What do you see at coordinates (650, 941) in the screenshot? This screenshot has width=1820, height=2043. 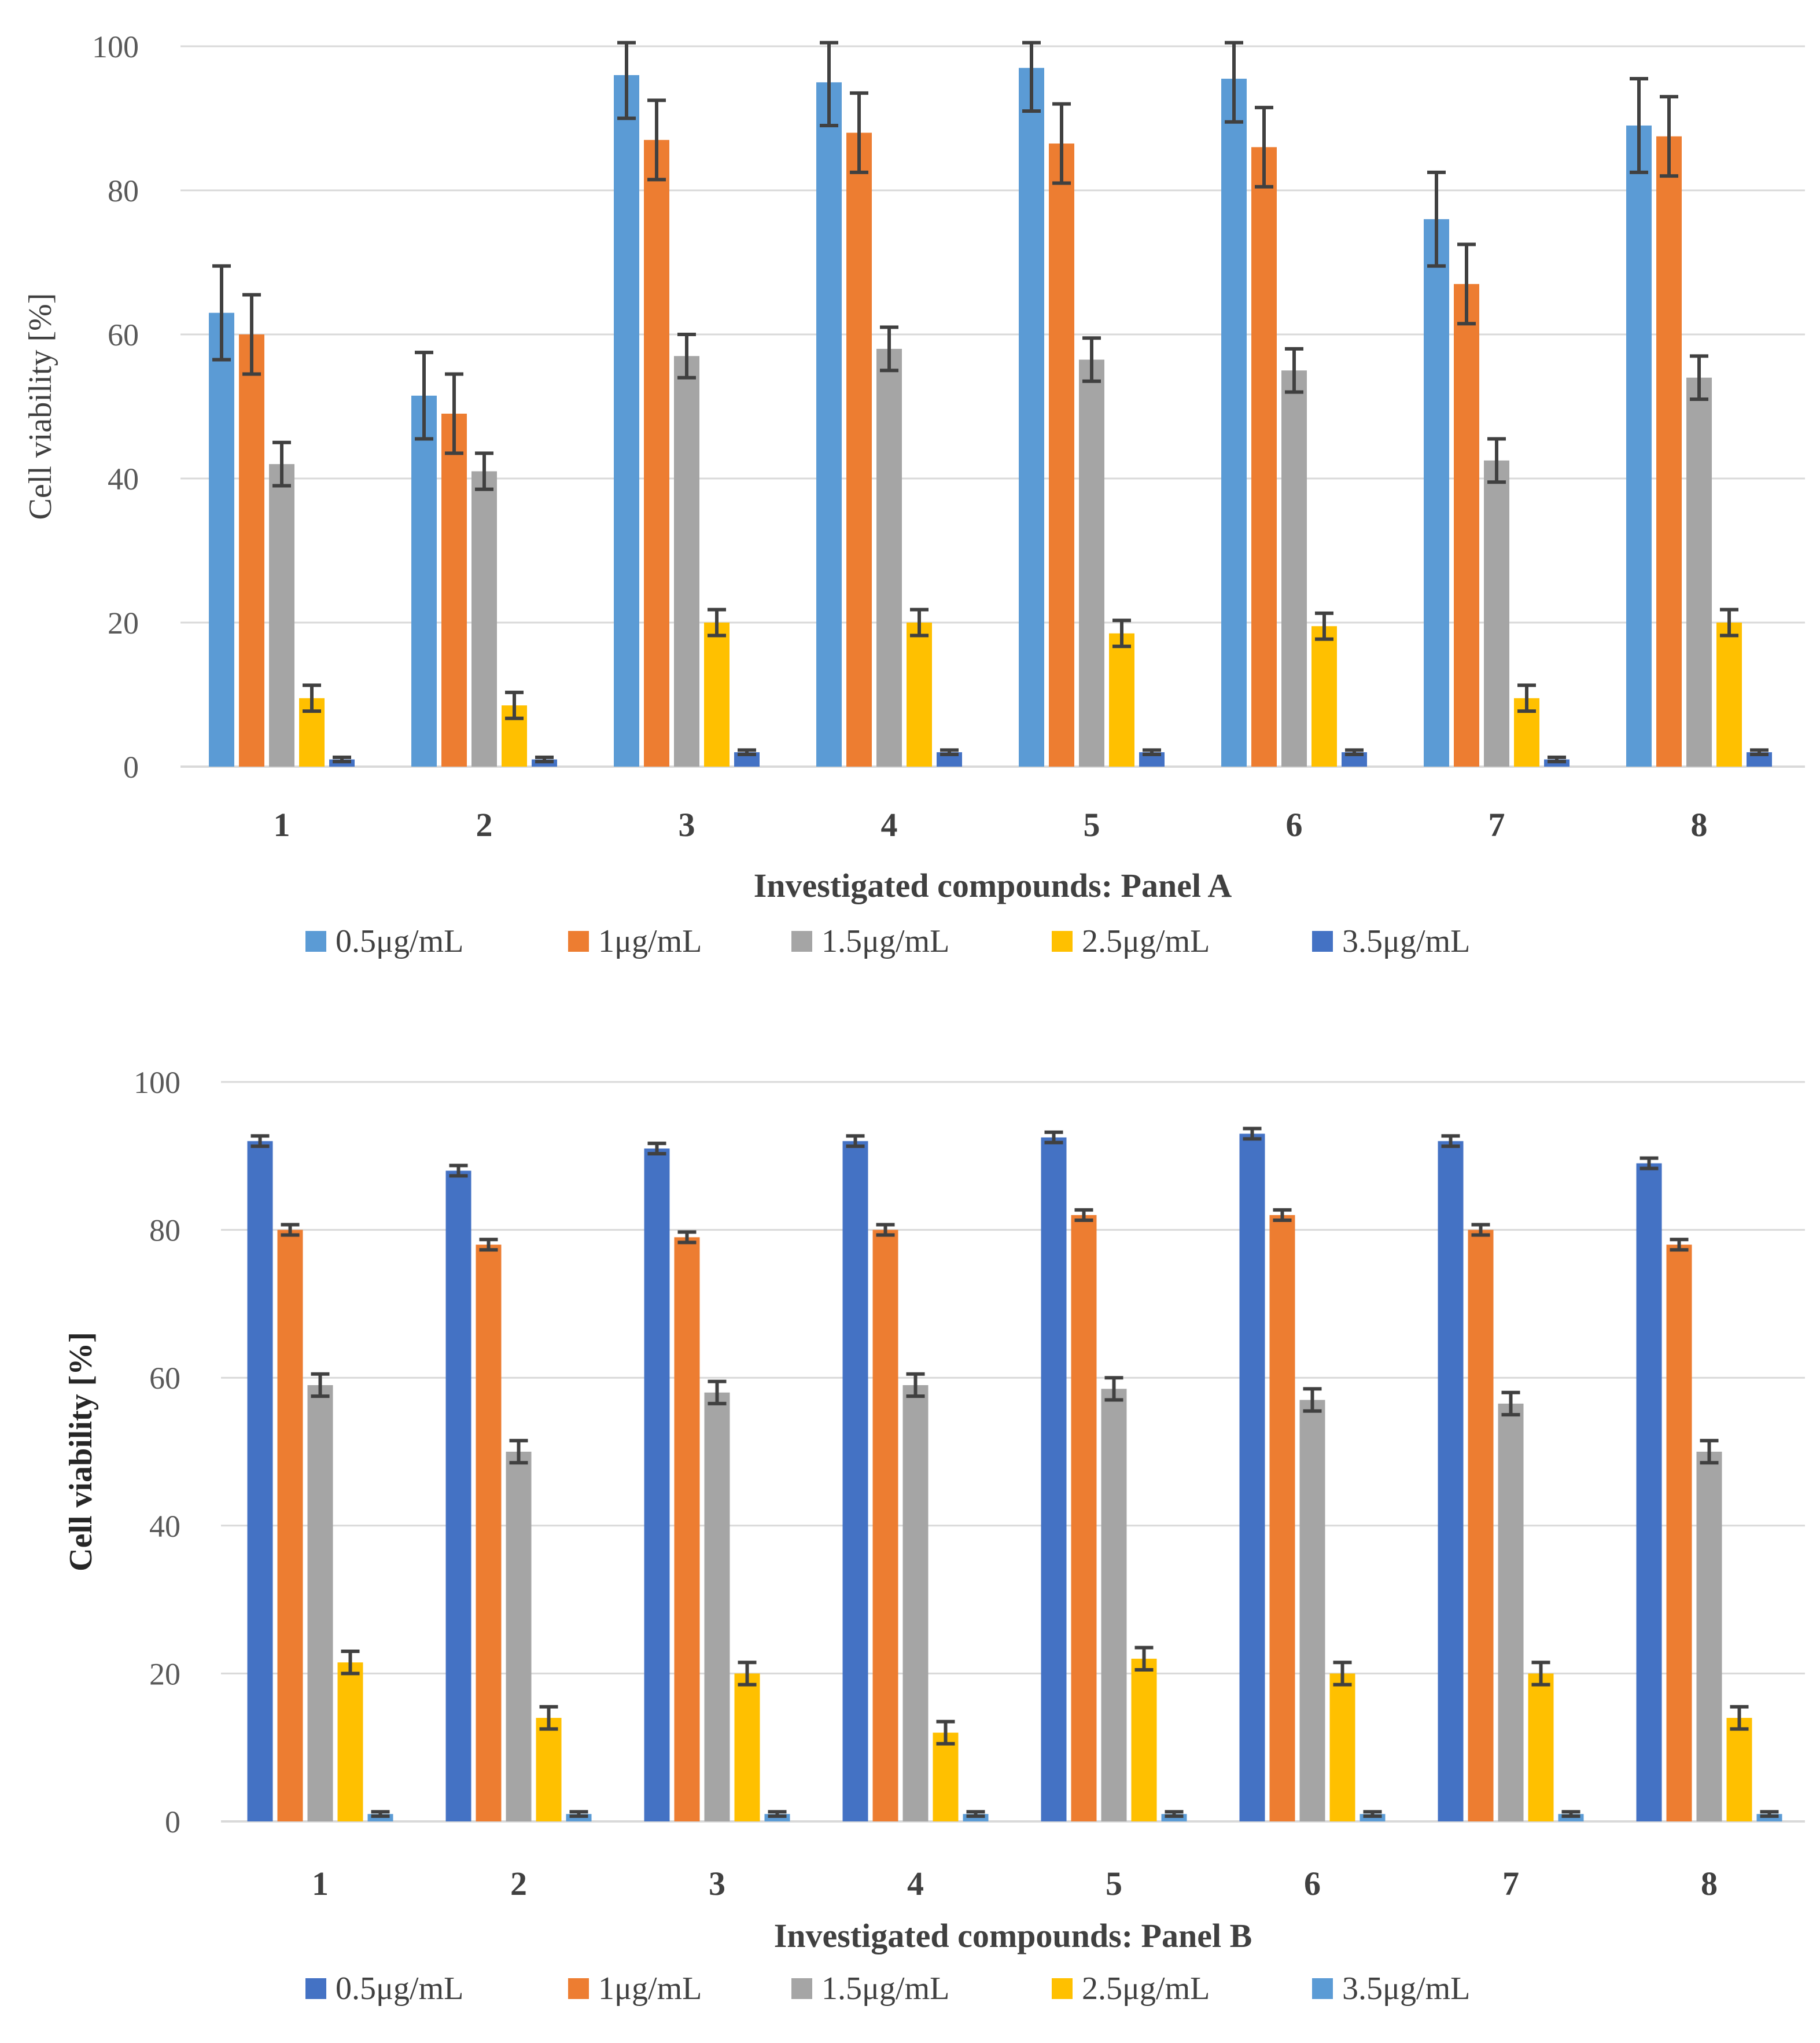 I see `legend-label: 1μg/mL` at bounding box center [650, 941].